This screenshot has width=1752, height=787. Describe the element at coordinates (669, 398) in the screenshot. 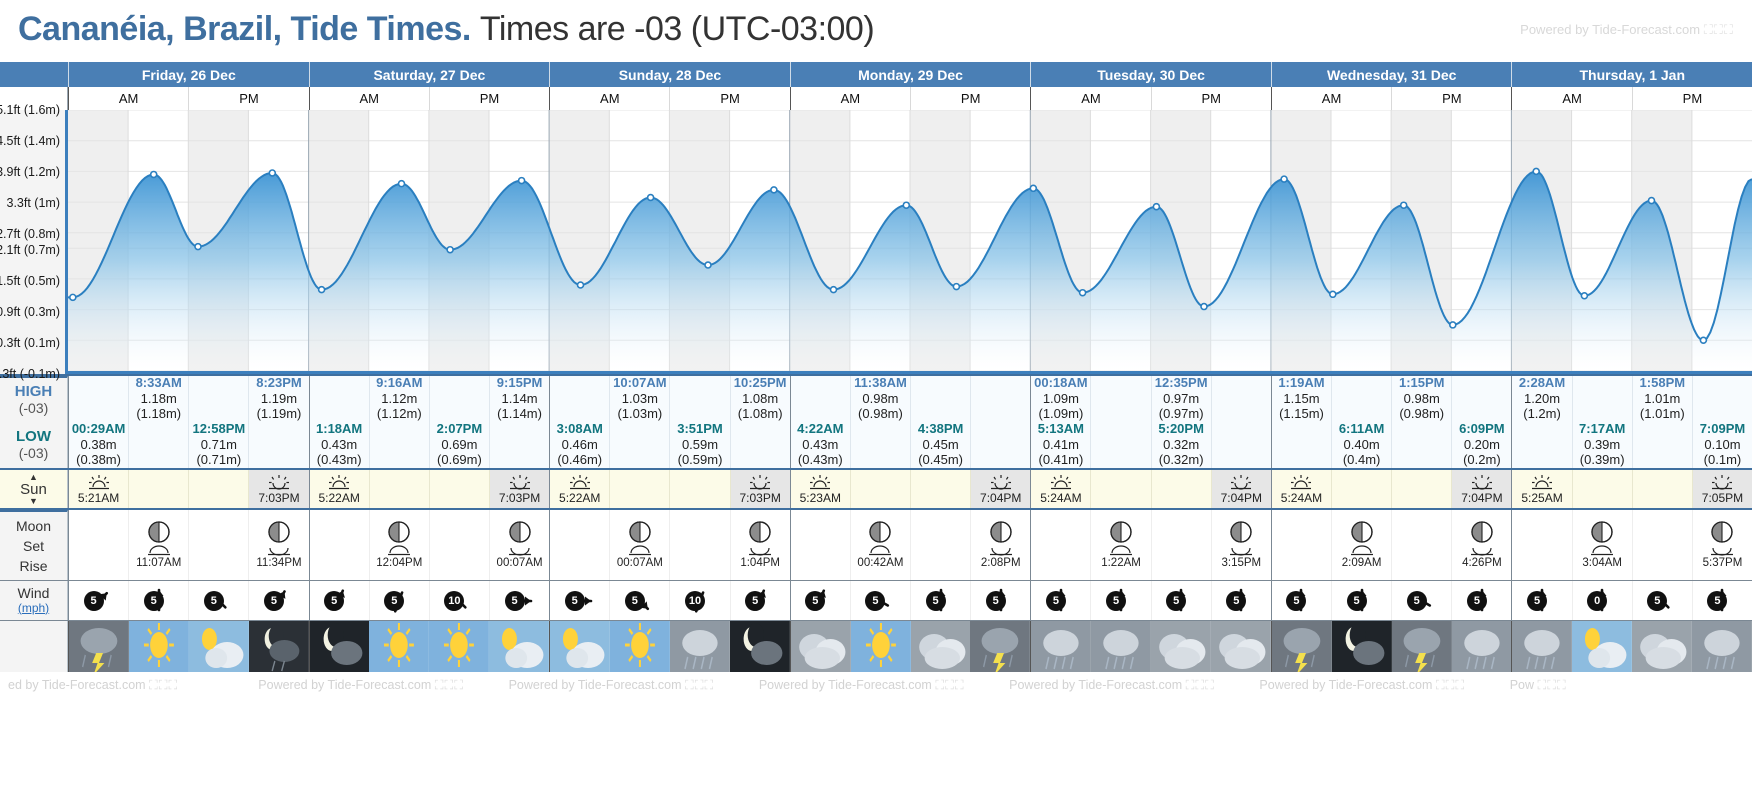

I see `high-day-2: 10:07AM 1.03m (1.03m) 10:25PM 1.08m (1.08m)` at that location.